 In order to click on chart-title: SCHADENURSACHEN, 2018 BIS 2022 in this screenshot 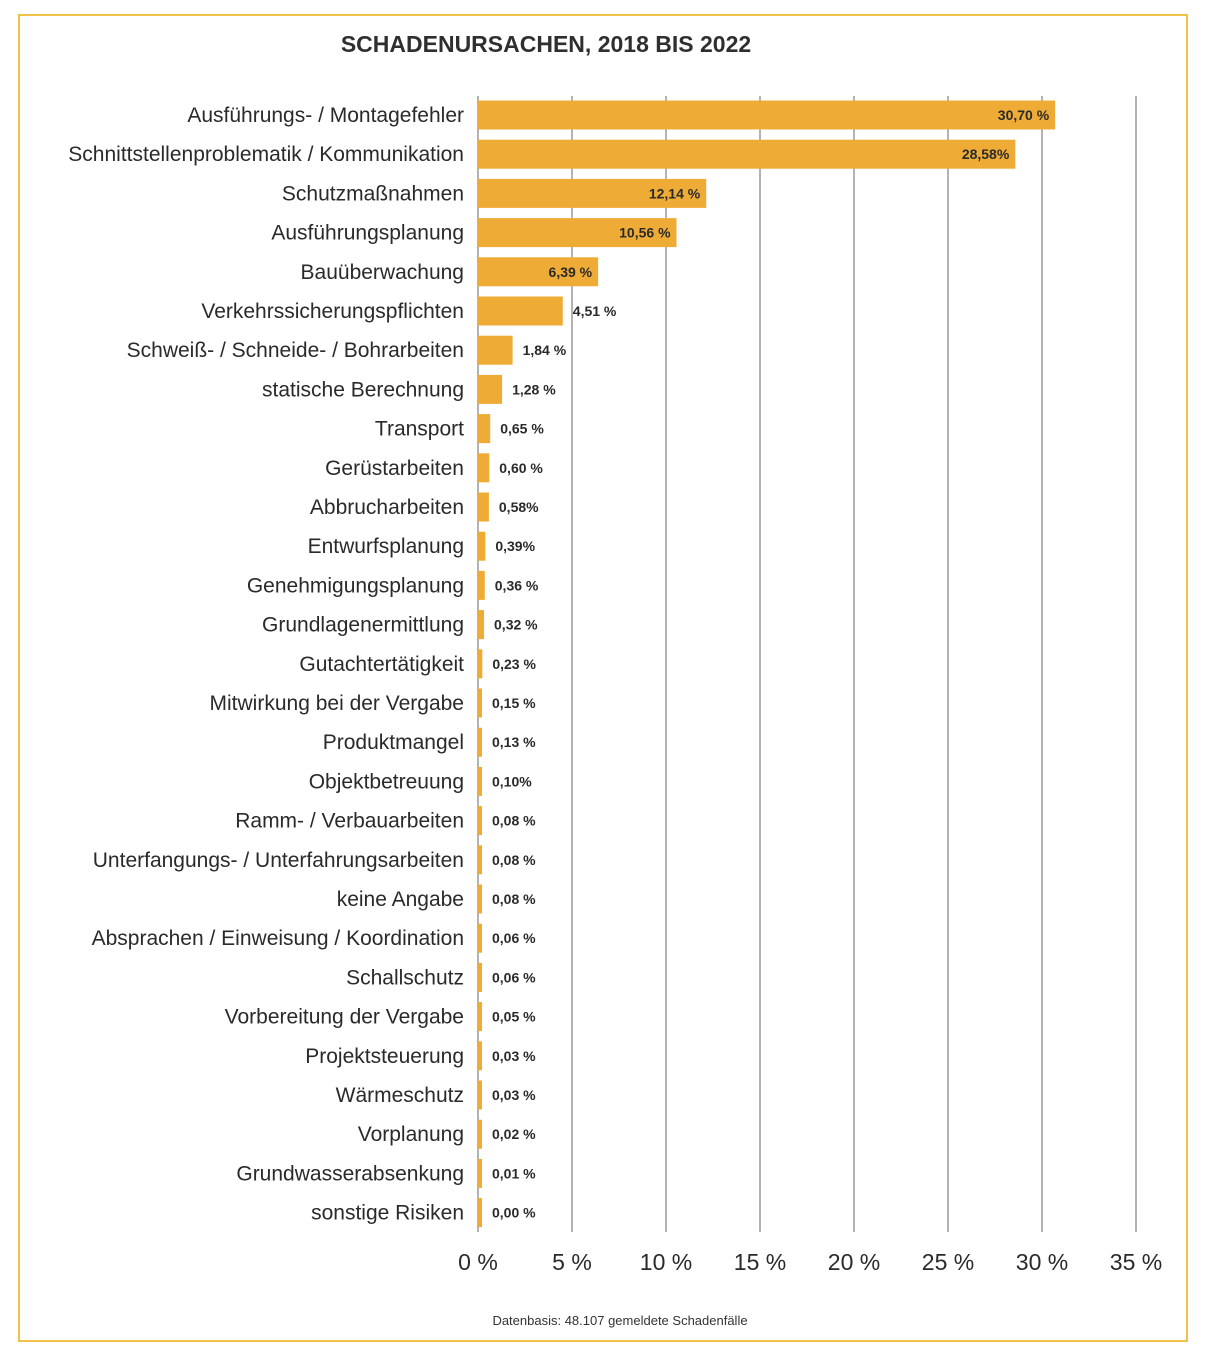, I will do `click(546, 44)`.